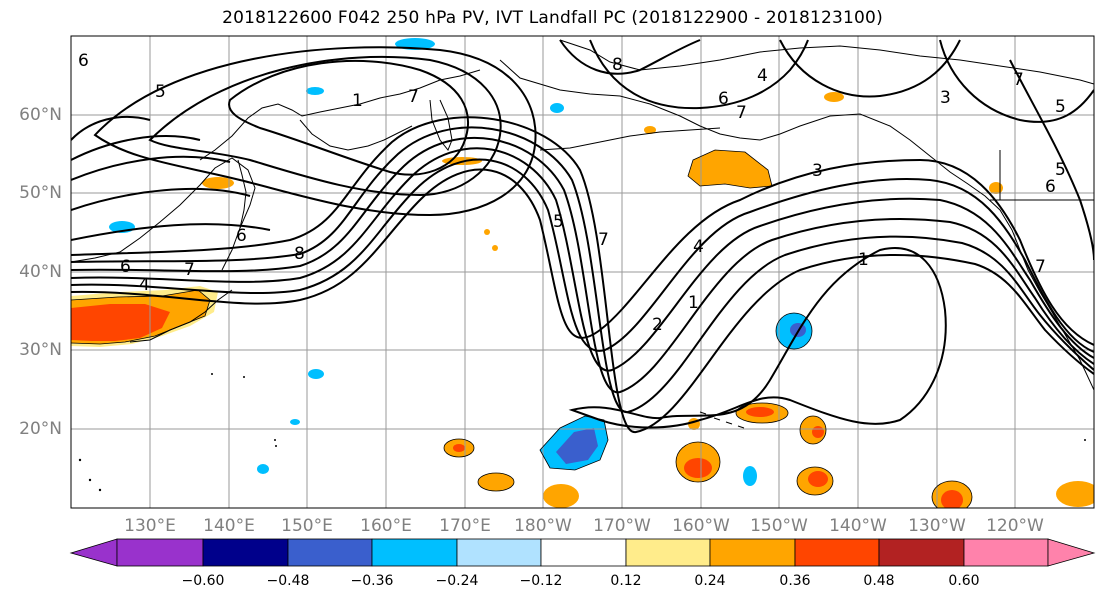 Image resolution: width=1105 pixels, height=601 pixels. Describe the element at coordinates (299, 254) in the screenshot. I see `contour-label: 8` at that location.